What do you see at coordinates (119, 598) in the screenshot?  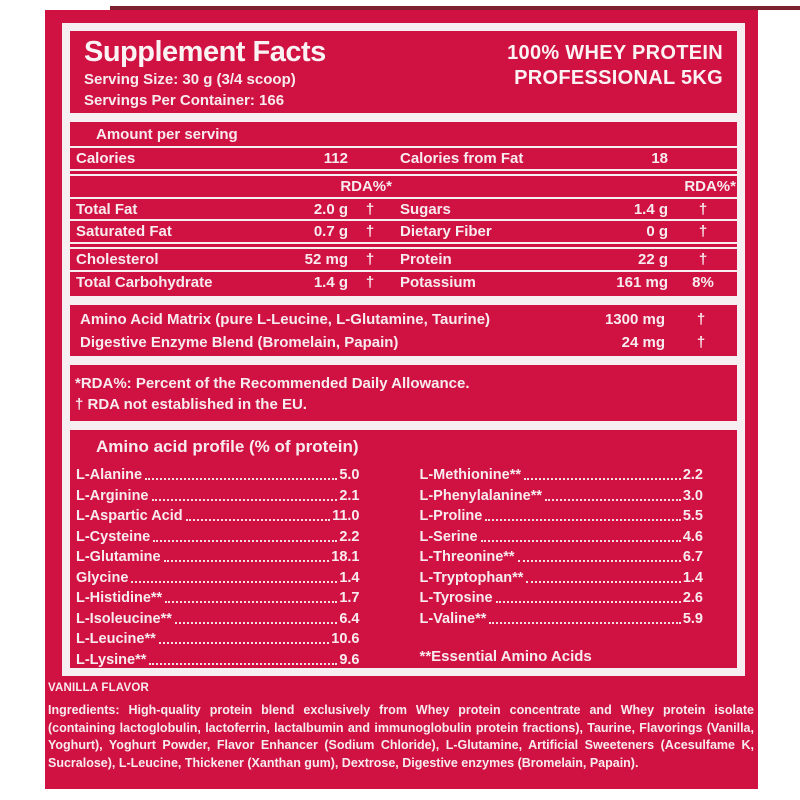 I see `amino-name: L-Histidine**` at bounding box center [119, 598].